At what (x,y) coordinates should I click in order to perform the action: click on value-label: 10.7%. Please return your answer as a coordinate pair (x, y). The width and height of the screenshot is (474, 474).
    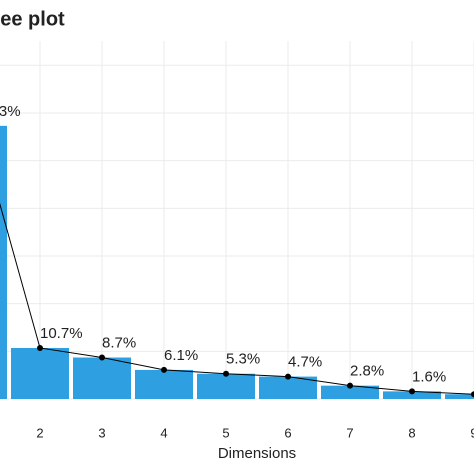
    Looking at the image, I should click on (61, 333).